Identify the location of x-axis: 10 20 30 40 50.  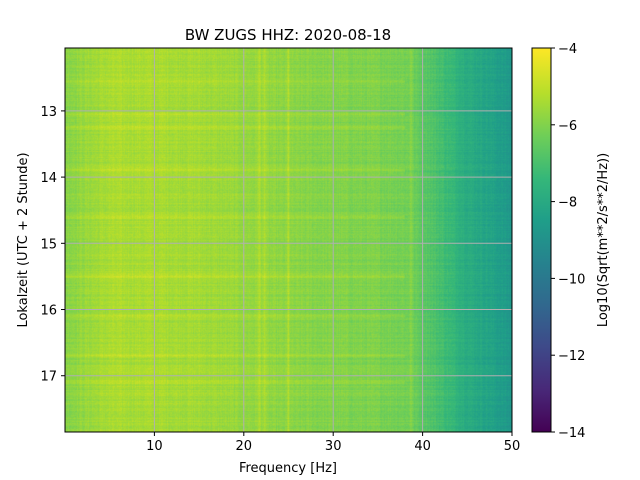
(333, 443).